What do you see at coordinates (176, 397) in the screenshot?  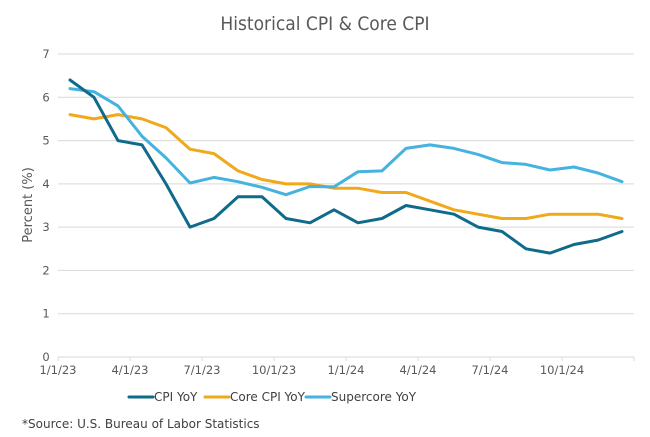 I see `legend-label-cpi-yoy: CPI YoY` at bounding box center [176, 397].